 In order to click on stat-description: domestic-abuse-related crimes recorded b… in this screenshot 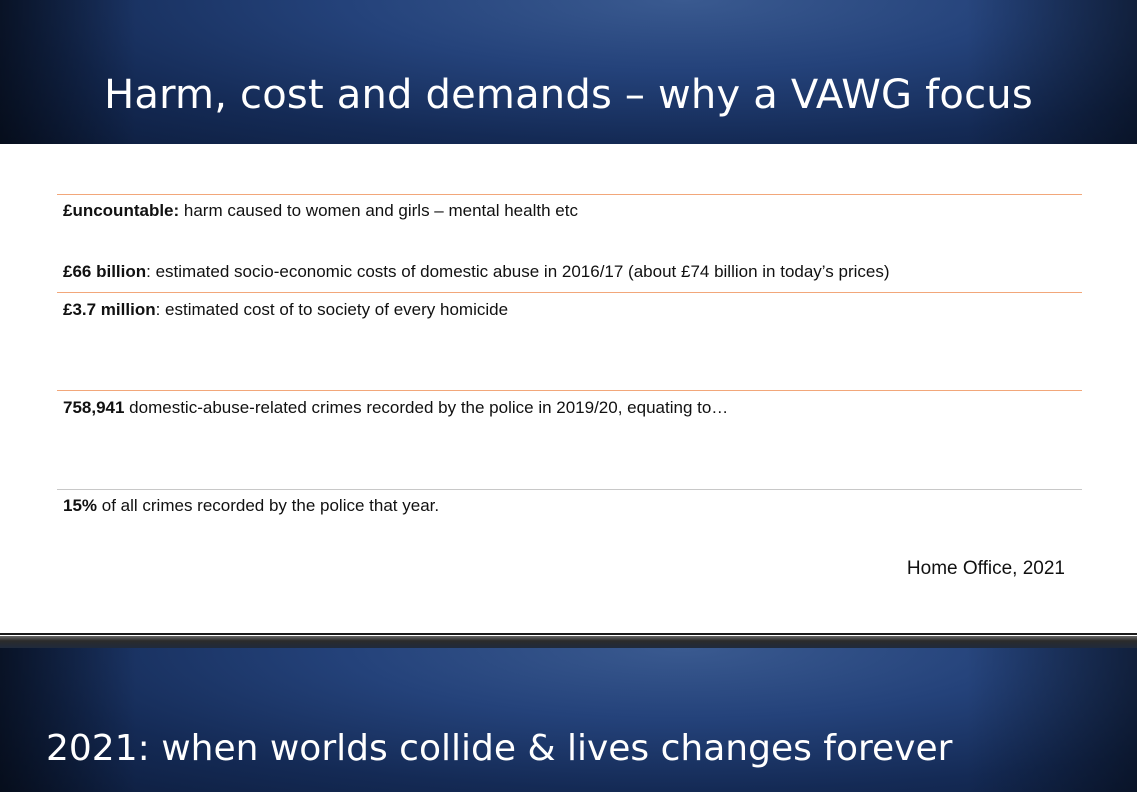, I will do `click(426, 407)`.